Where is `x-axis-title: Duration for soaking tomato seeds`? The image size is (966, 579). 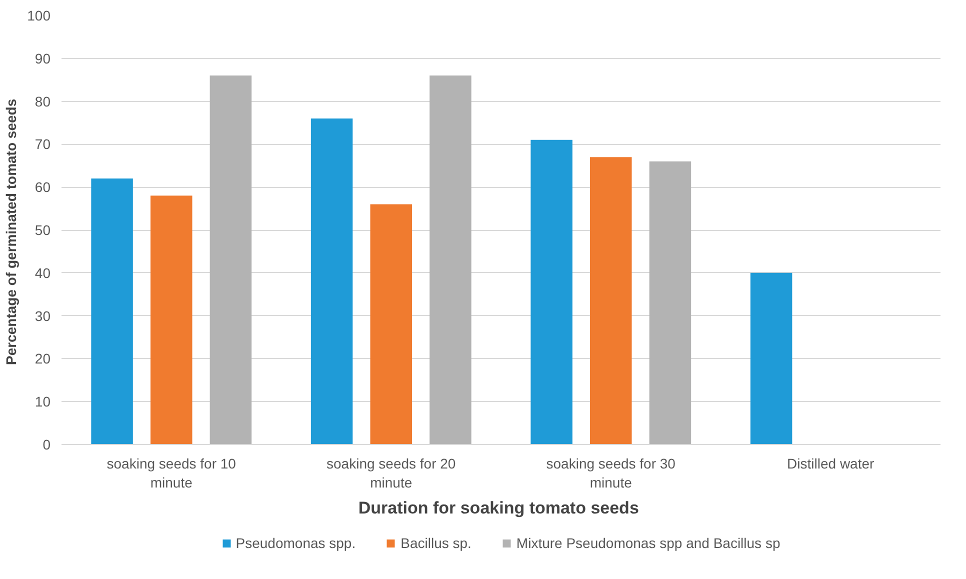
x-axis-title: Duration for soaking tomato seeds is located at coordinates (498, 508).